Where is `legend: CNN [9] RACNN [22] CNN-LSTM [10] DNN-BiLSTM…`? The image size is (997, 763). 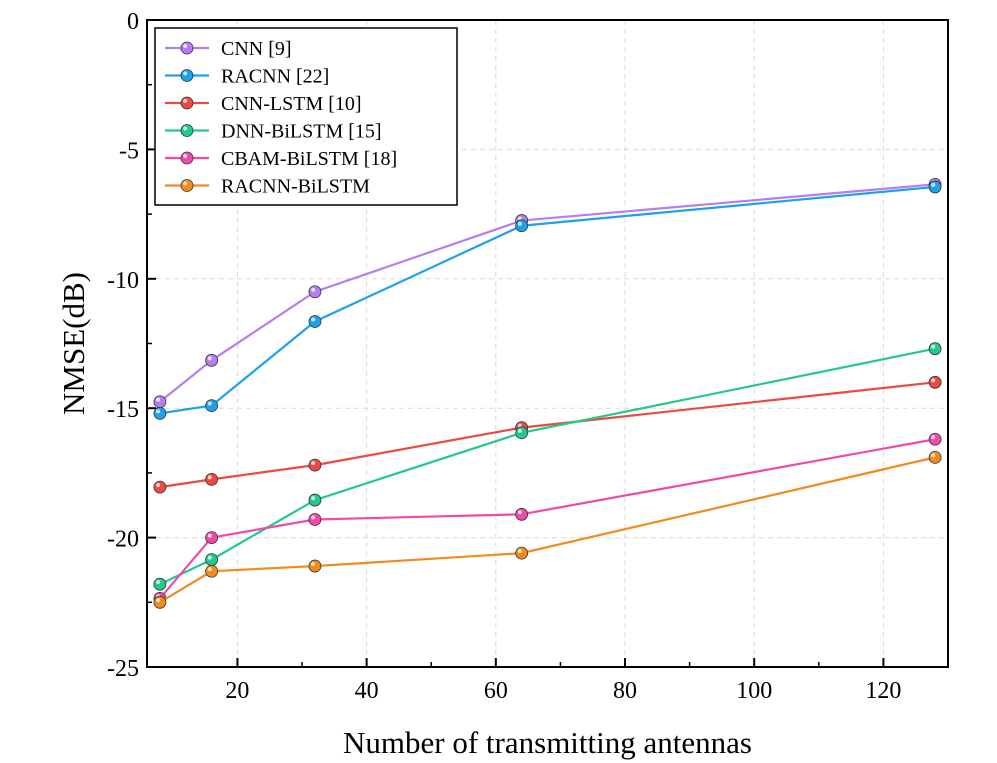
legend: CNN [9] RACNN [22] CNN-LSTM [10] DNN-BiLSTM… is located at coordinates (306, 116).